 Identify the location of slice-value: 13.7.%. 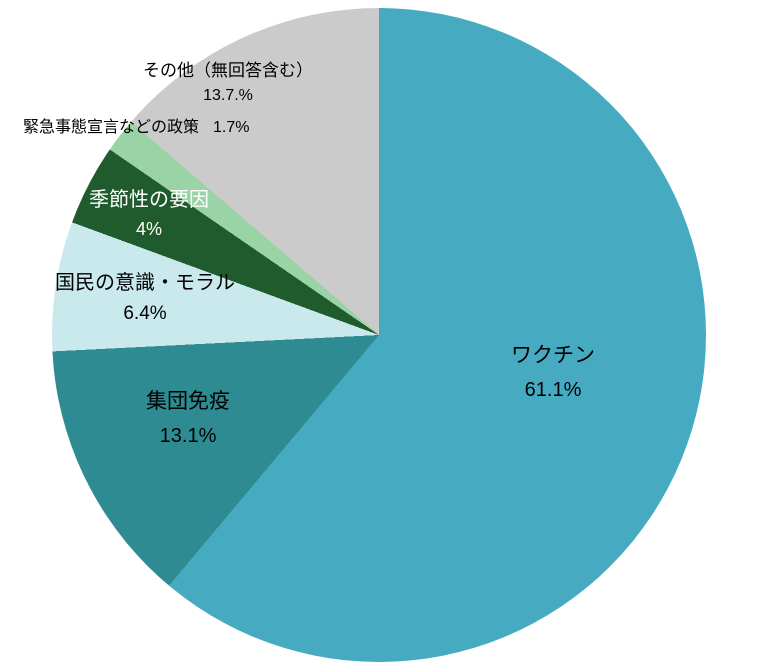
(228, 95).